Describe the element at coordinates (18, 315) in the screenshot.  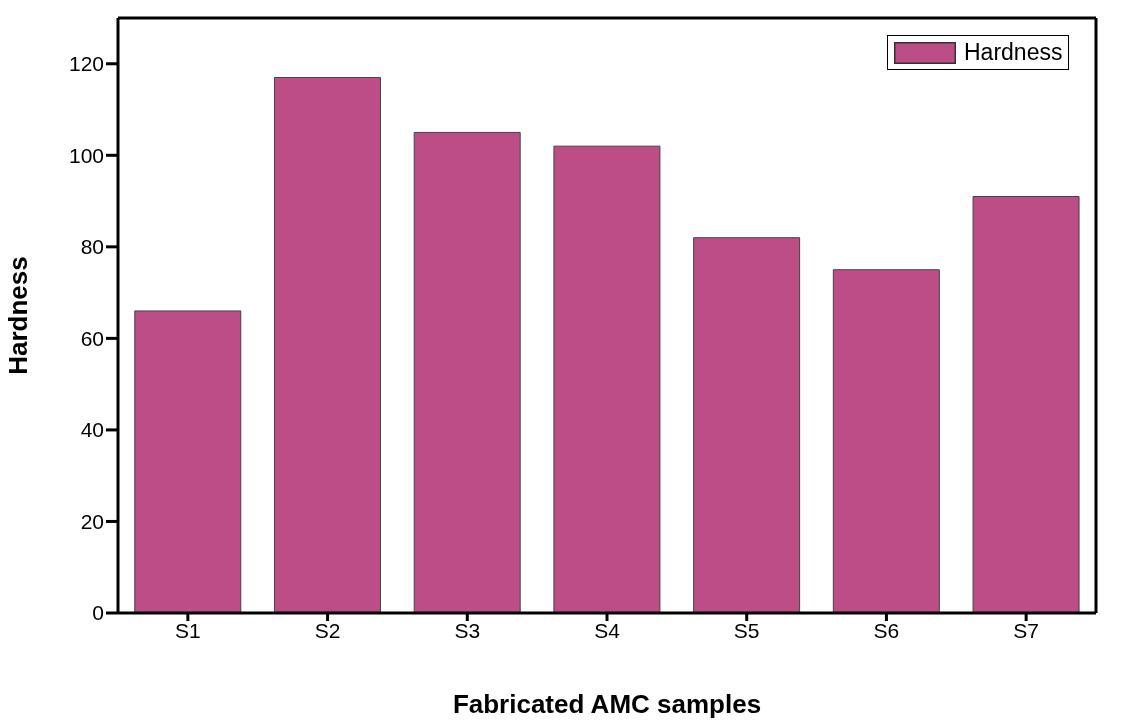
I see `y-axis-title: Hardness` at that location.